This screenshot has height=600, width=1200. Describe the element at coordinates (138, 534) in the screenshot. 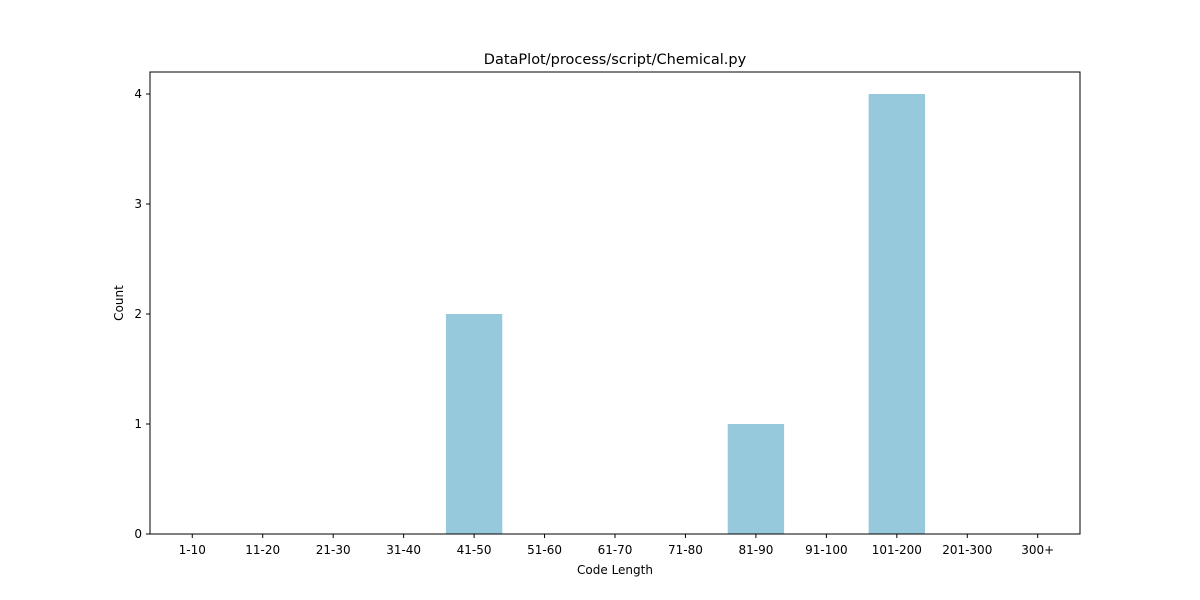

I see `y-tick-label: 0` at that location.